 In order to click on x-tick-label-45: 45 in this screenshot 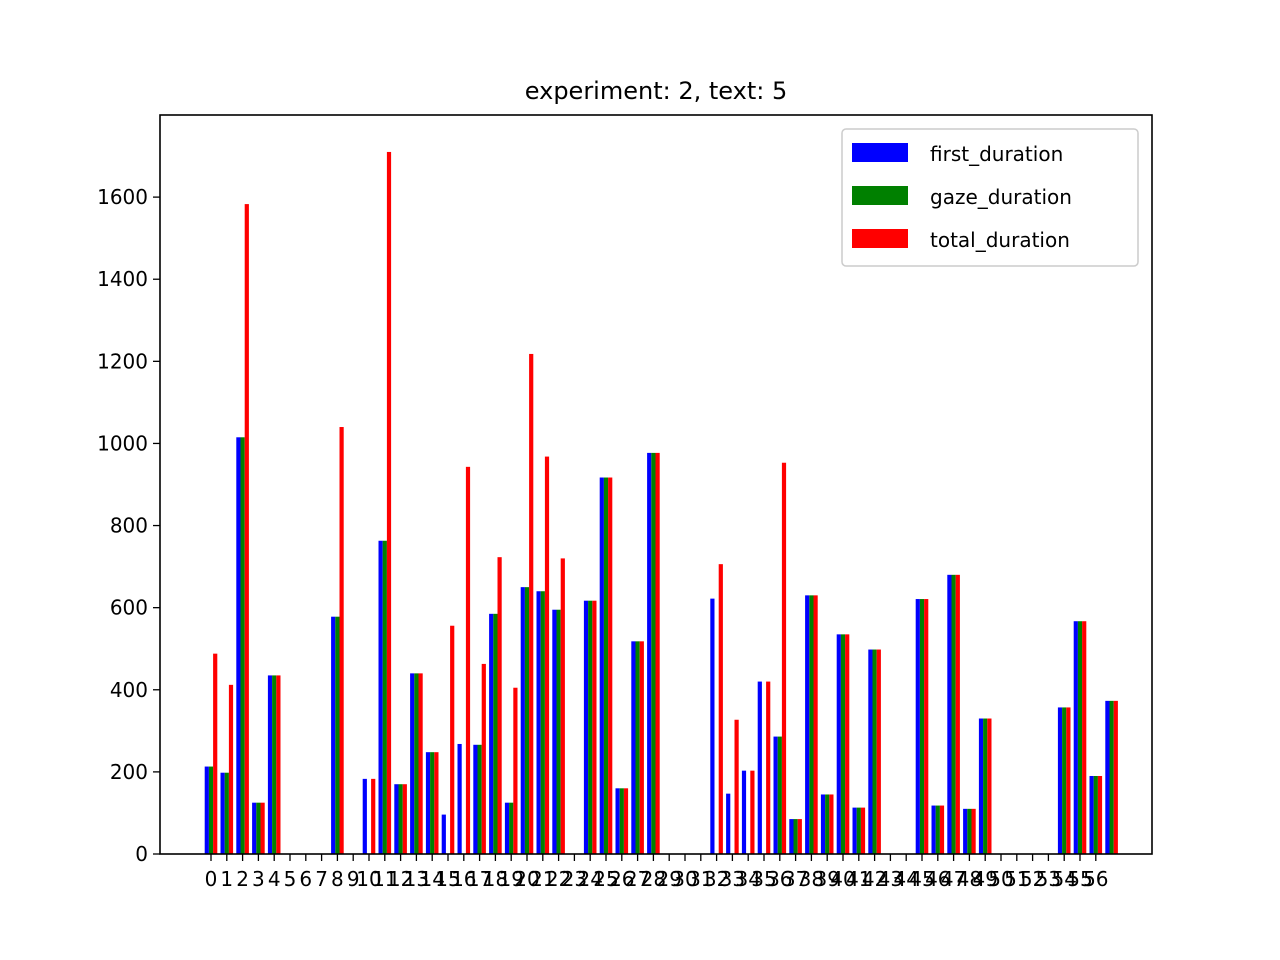, I will do `click(921, 879)`.